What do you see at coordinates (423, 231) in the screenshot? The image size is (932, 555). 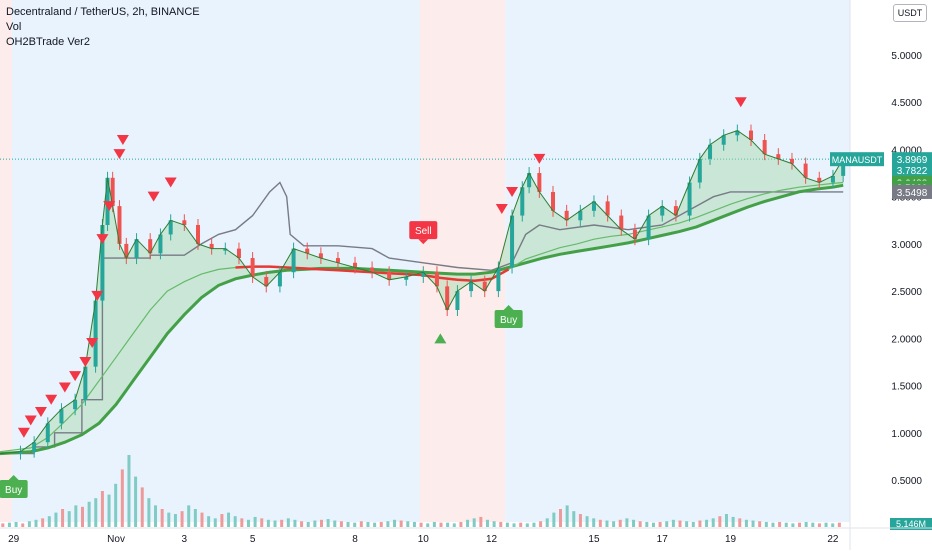 I see `sell-label-text: Sell` at bounding box center [423, 231].